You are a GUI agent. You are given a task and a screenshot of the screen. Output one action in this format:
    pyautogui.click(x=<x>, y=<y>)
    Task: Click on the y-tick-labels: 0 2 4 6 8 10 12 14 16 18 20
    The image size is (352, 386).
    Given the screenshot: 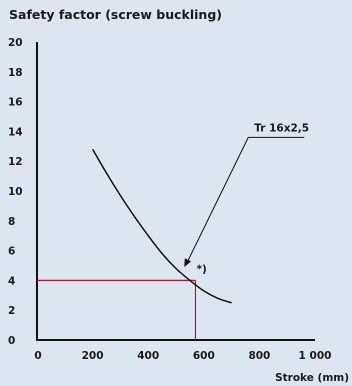 What is the action you would take?
    pyautogui.click(x=15, y=192)
    